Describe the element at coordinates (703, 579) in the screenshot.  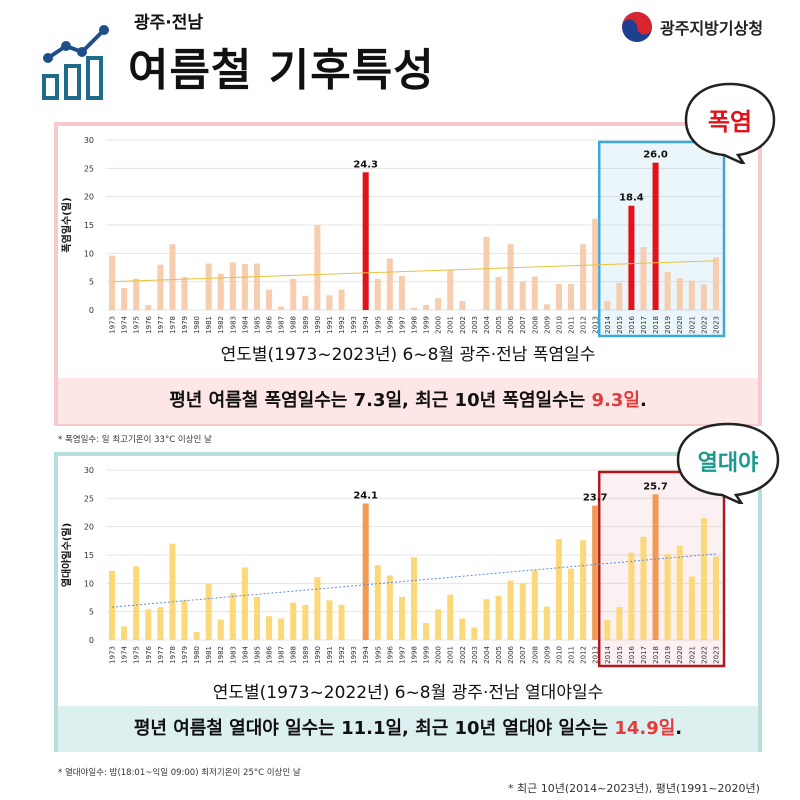
I see `bar-2022` at that location.